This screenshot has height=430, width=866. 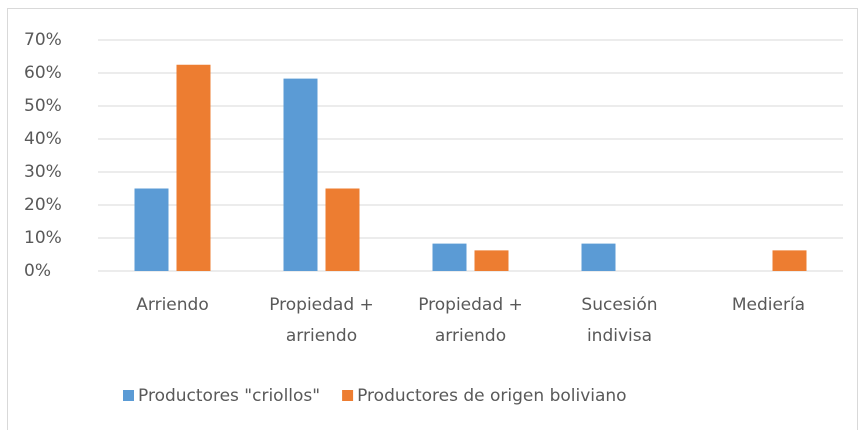 I want to click on y-tick-label: 60%, so click(x=43, y=73).